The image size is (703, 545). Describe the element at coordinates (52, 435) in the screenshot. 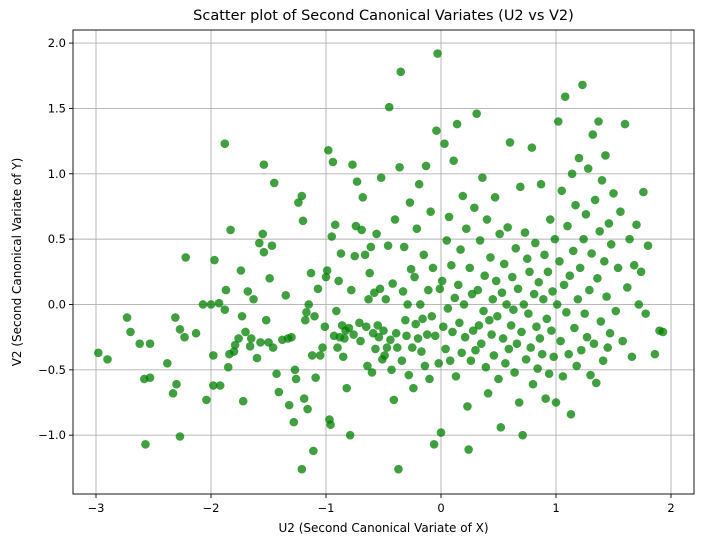

I see `y-tick-label: −1.0` at that location.